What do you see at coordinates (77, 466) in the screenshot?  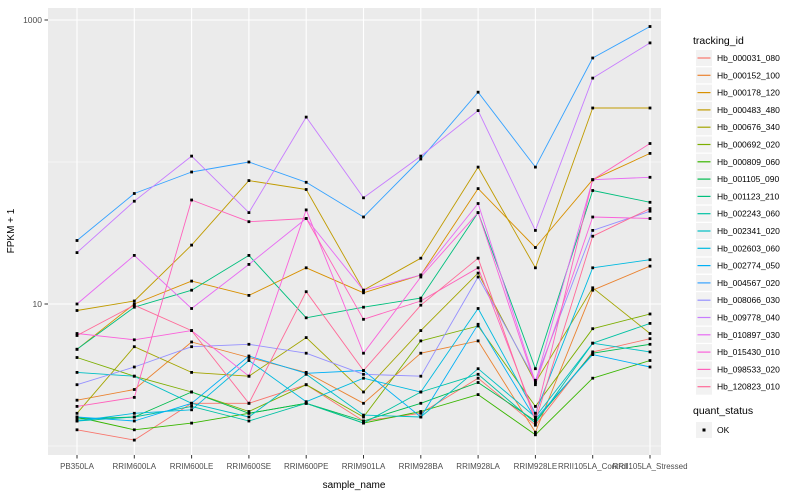 I see `x-tick-label: PB350LA` at bounding box center [77, 466].